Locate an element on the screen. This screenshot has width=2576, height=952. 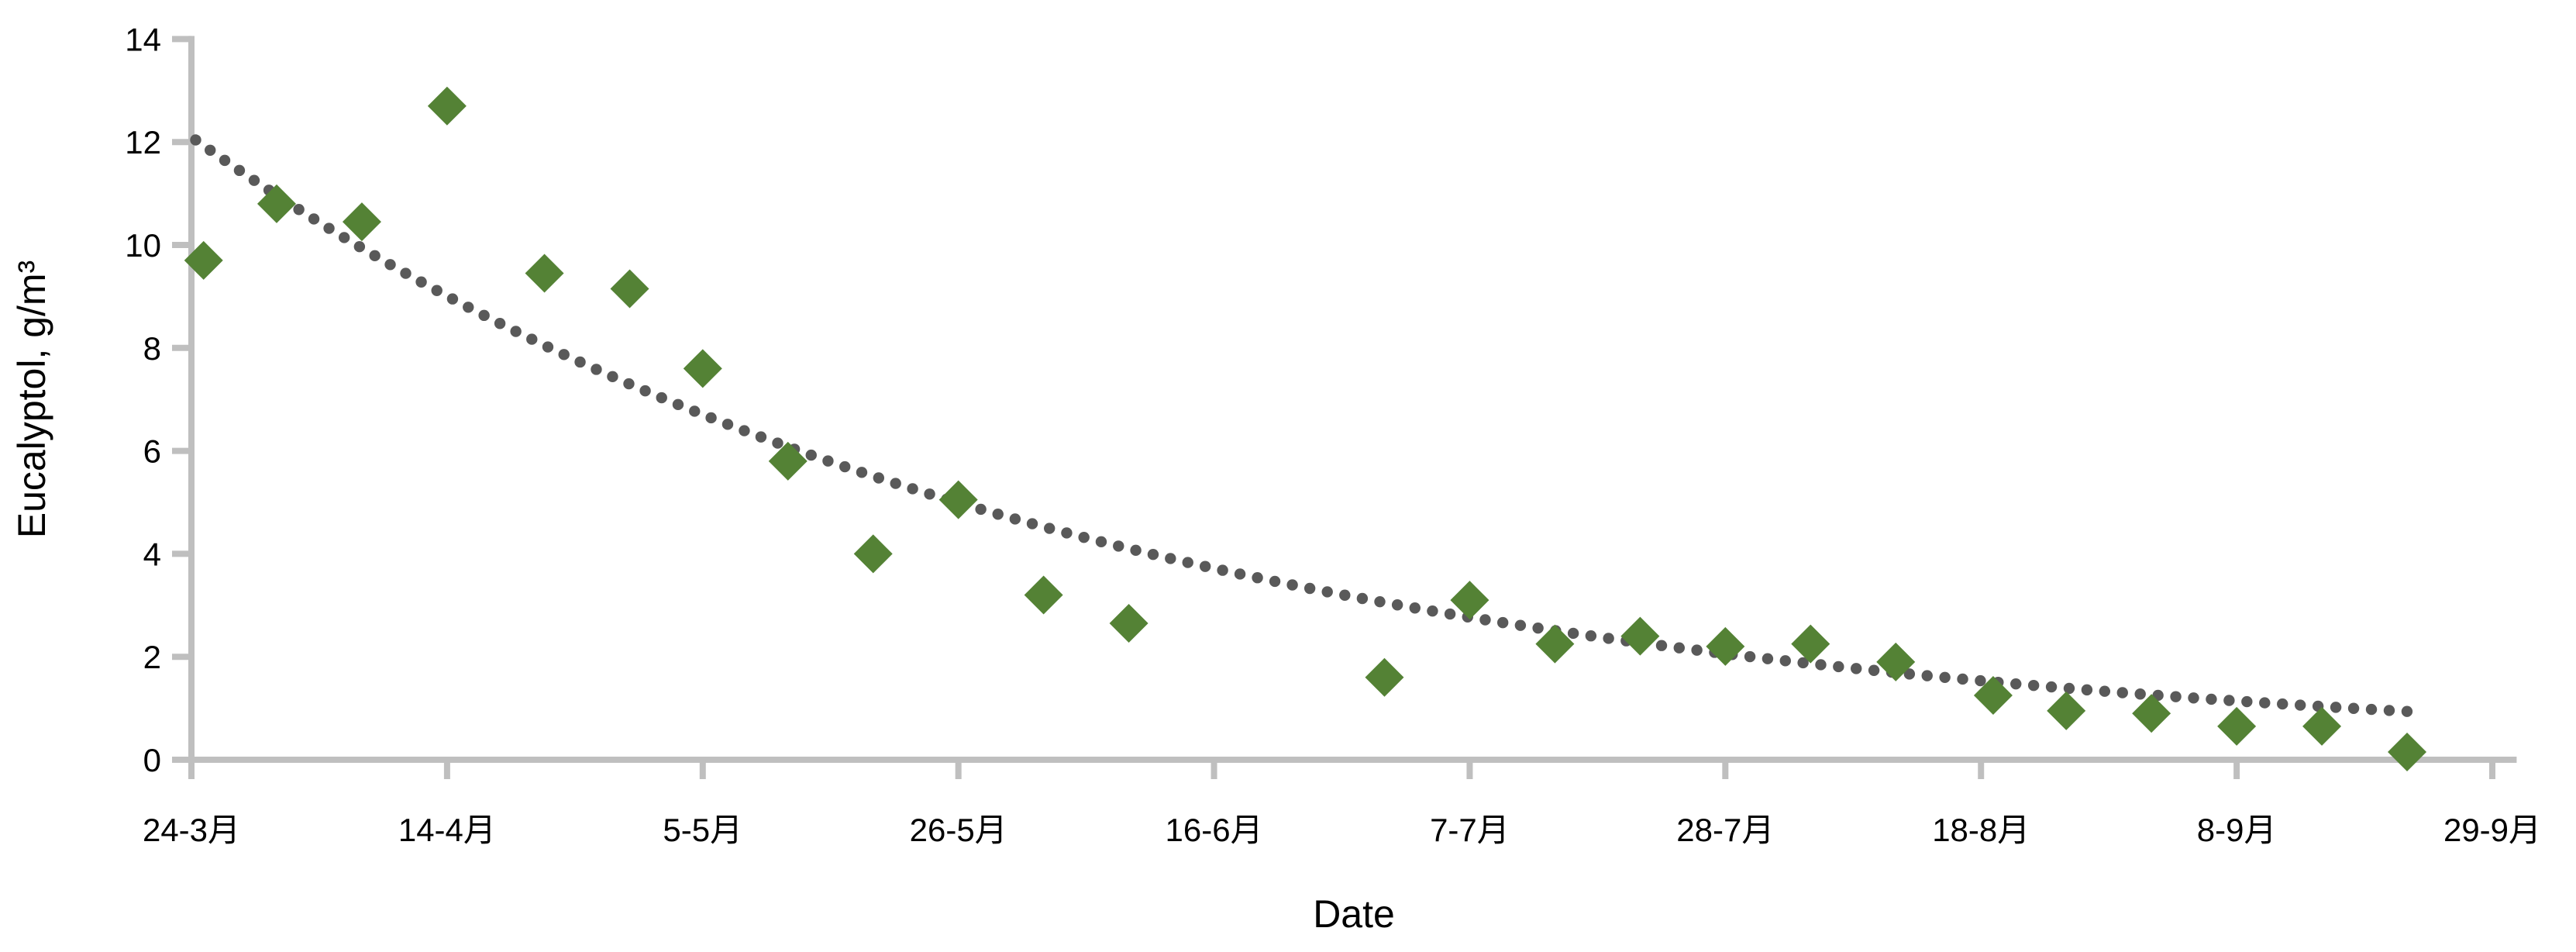
y-tick-label: 0 is located at coordinates (152, 760).